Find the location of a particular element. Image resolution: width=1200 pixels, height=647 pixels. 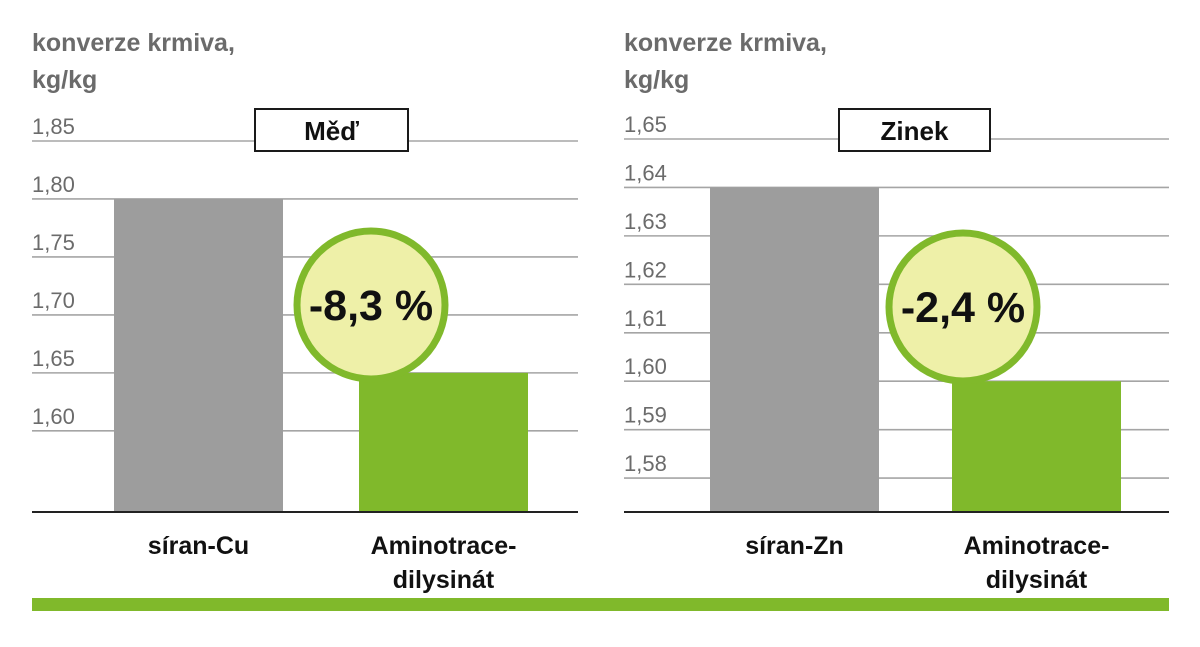

chart-title: Měď is located at coordinates (331, 131).